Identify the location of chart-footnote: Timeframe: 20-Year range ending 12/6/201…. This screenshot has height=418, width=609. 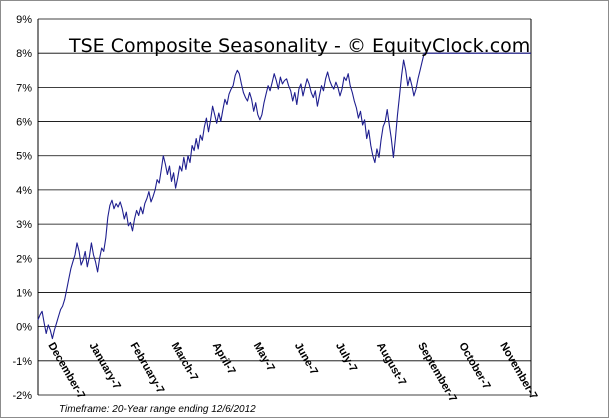
(157, 409).